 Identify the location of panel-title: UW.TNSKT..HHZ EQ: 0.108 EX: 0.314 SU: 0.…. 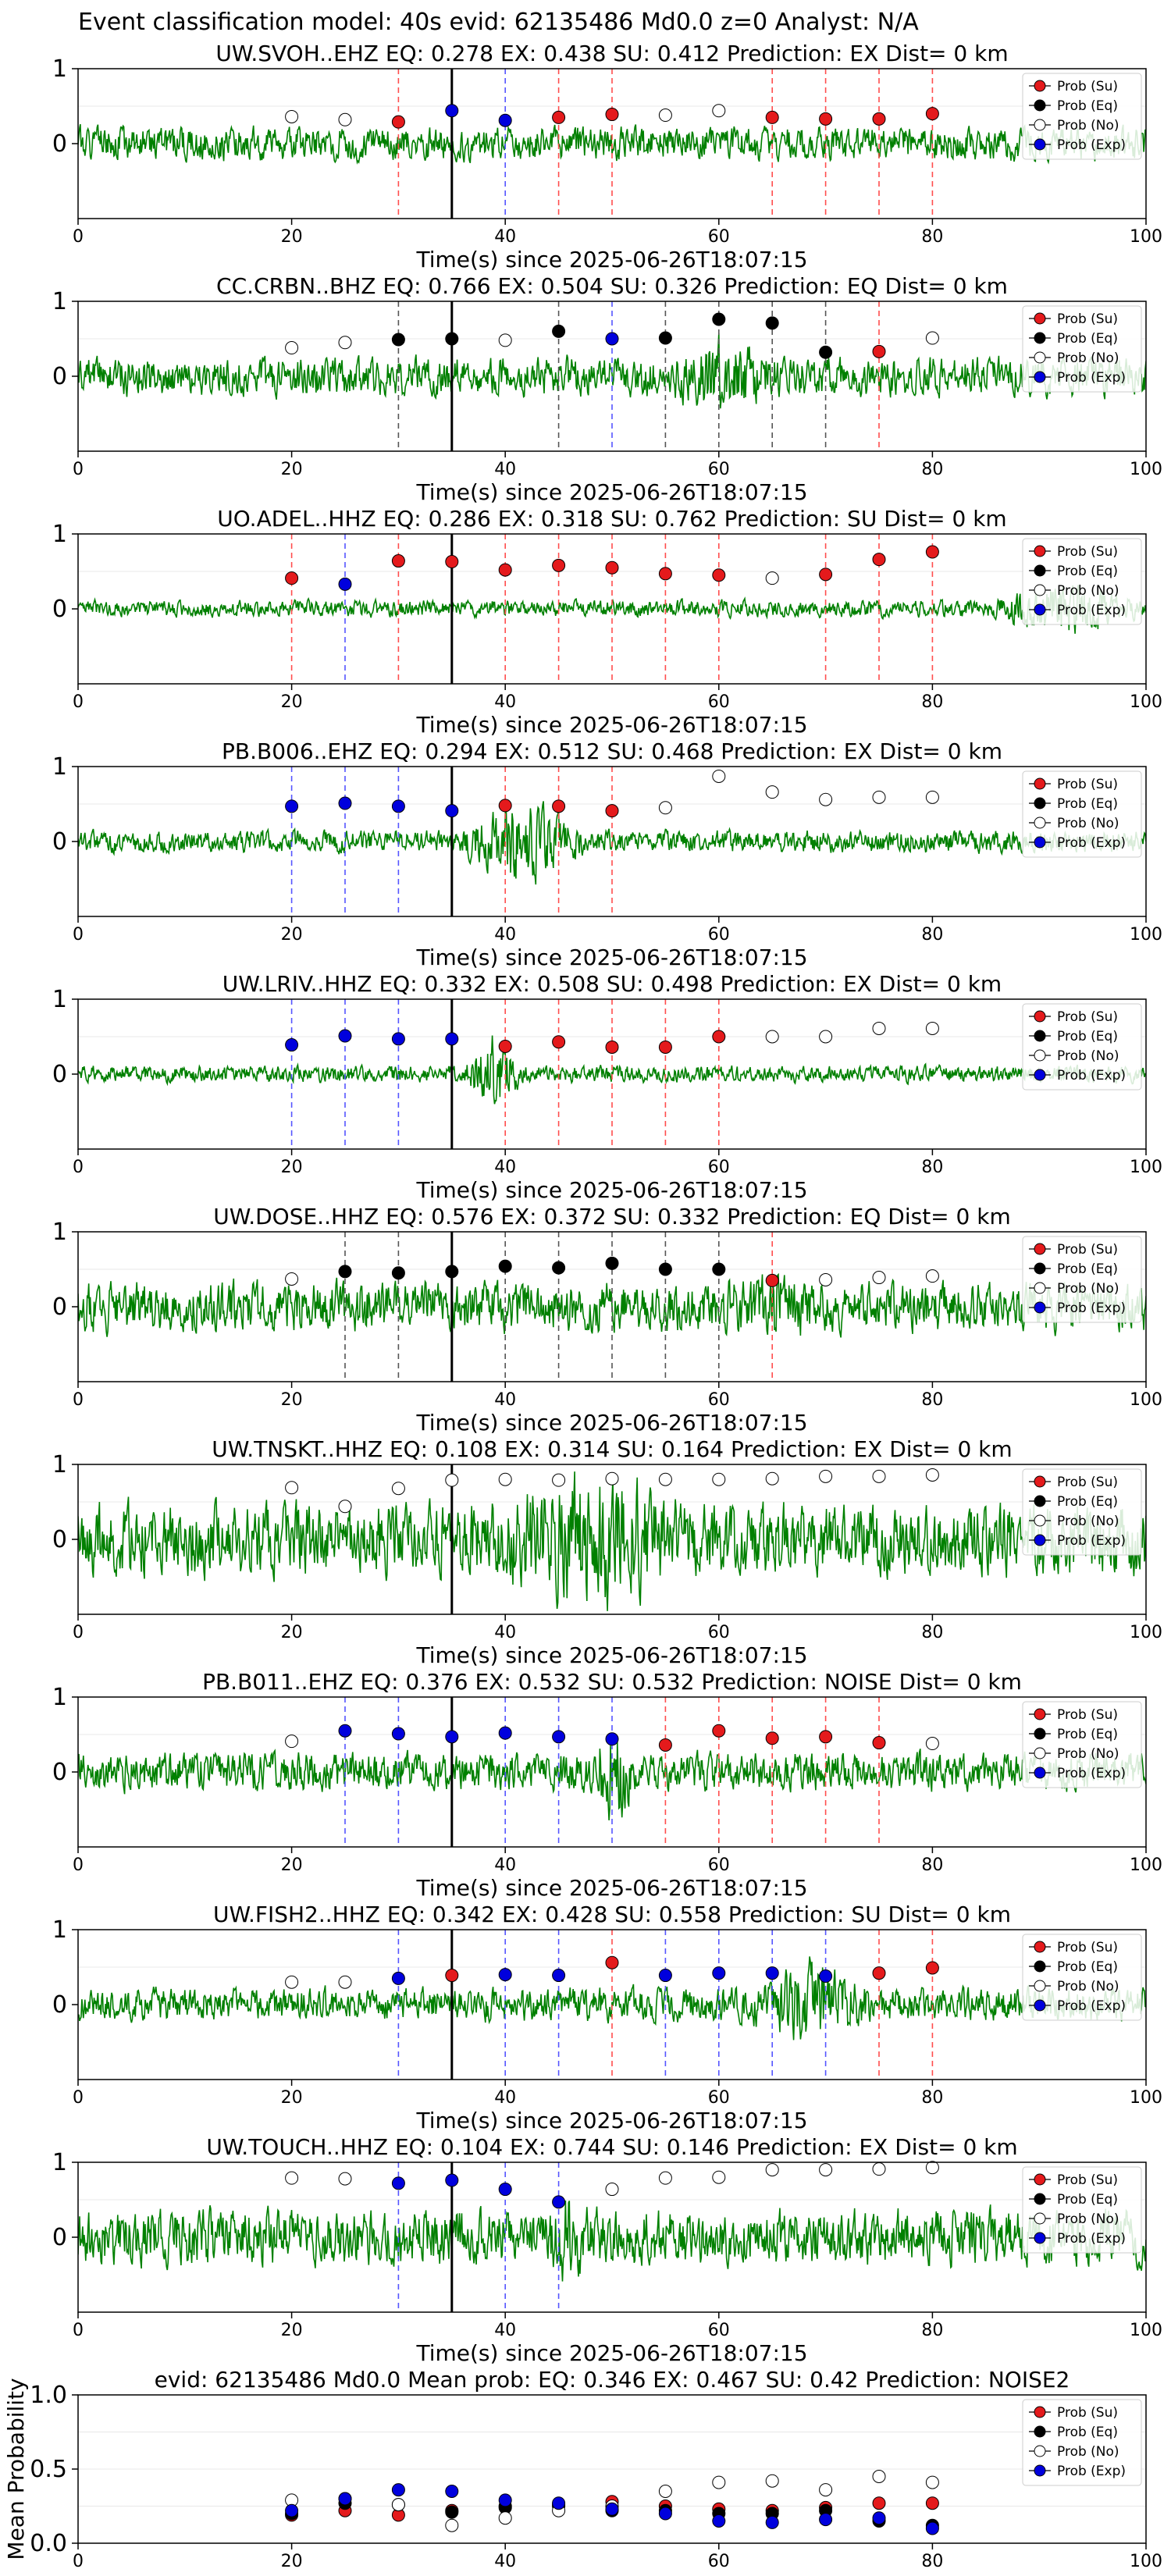
(612, 1449).